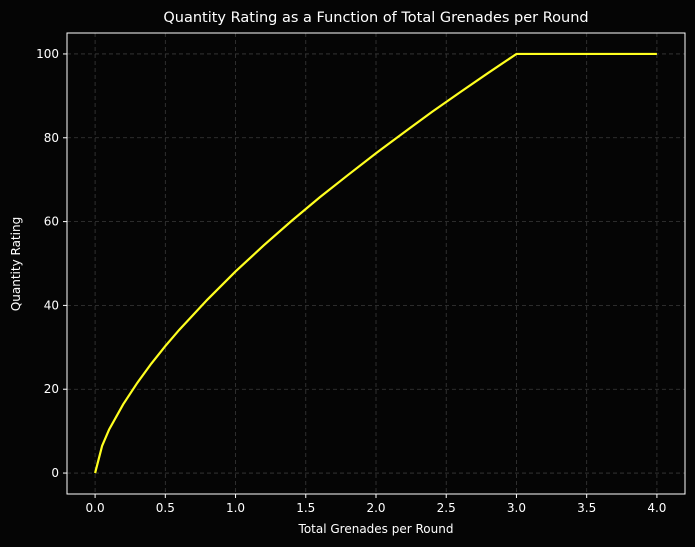 The width and height of the screenshot is (695, 547). What do you see at coordinates (516, 508) in the screenshot?
I see `x-tick-label: 3.0` at bounding box center [516, 508].